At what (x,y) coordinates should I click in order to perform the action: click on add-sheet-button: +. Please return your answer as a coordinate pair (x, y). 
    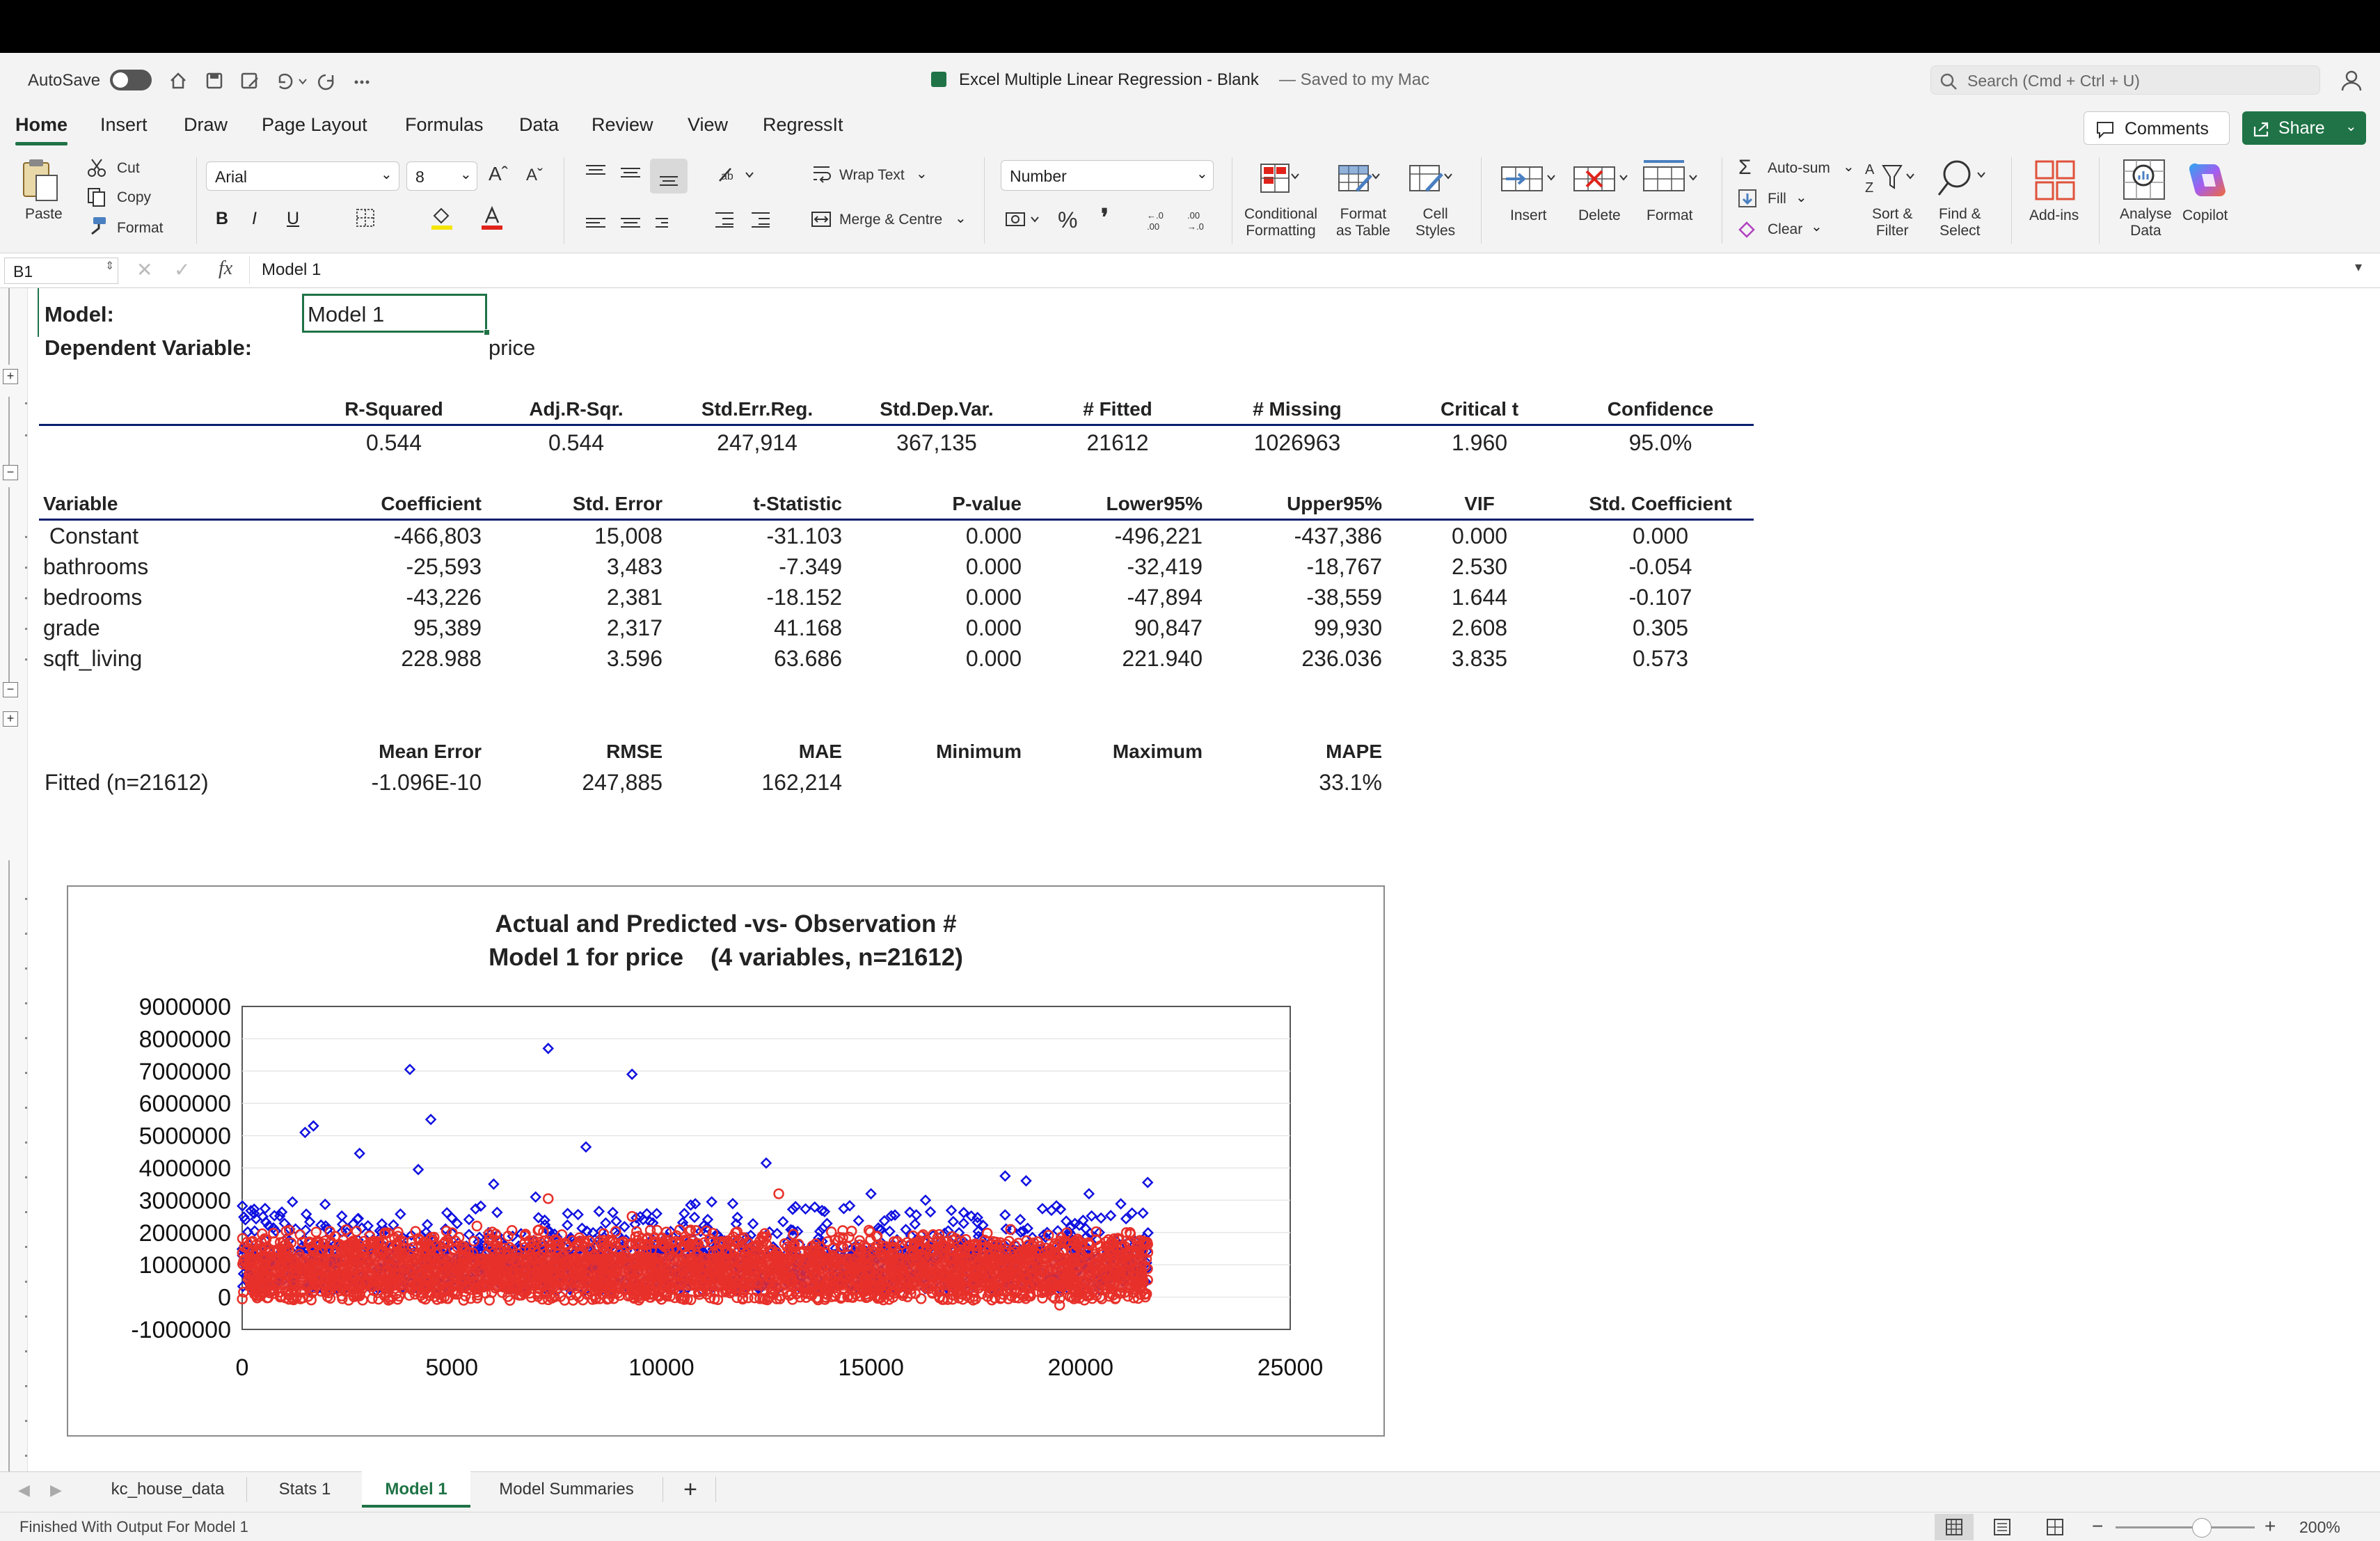
    Looking at the image, I should click on (690, 1489).